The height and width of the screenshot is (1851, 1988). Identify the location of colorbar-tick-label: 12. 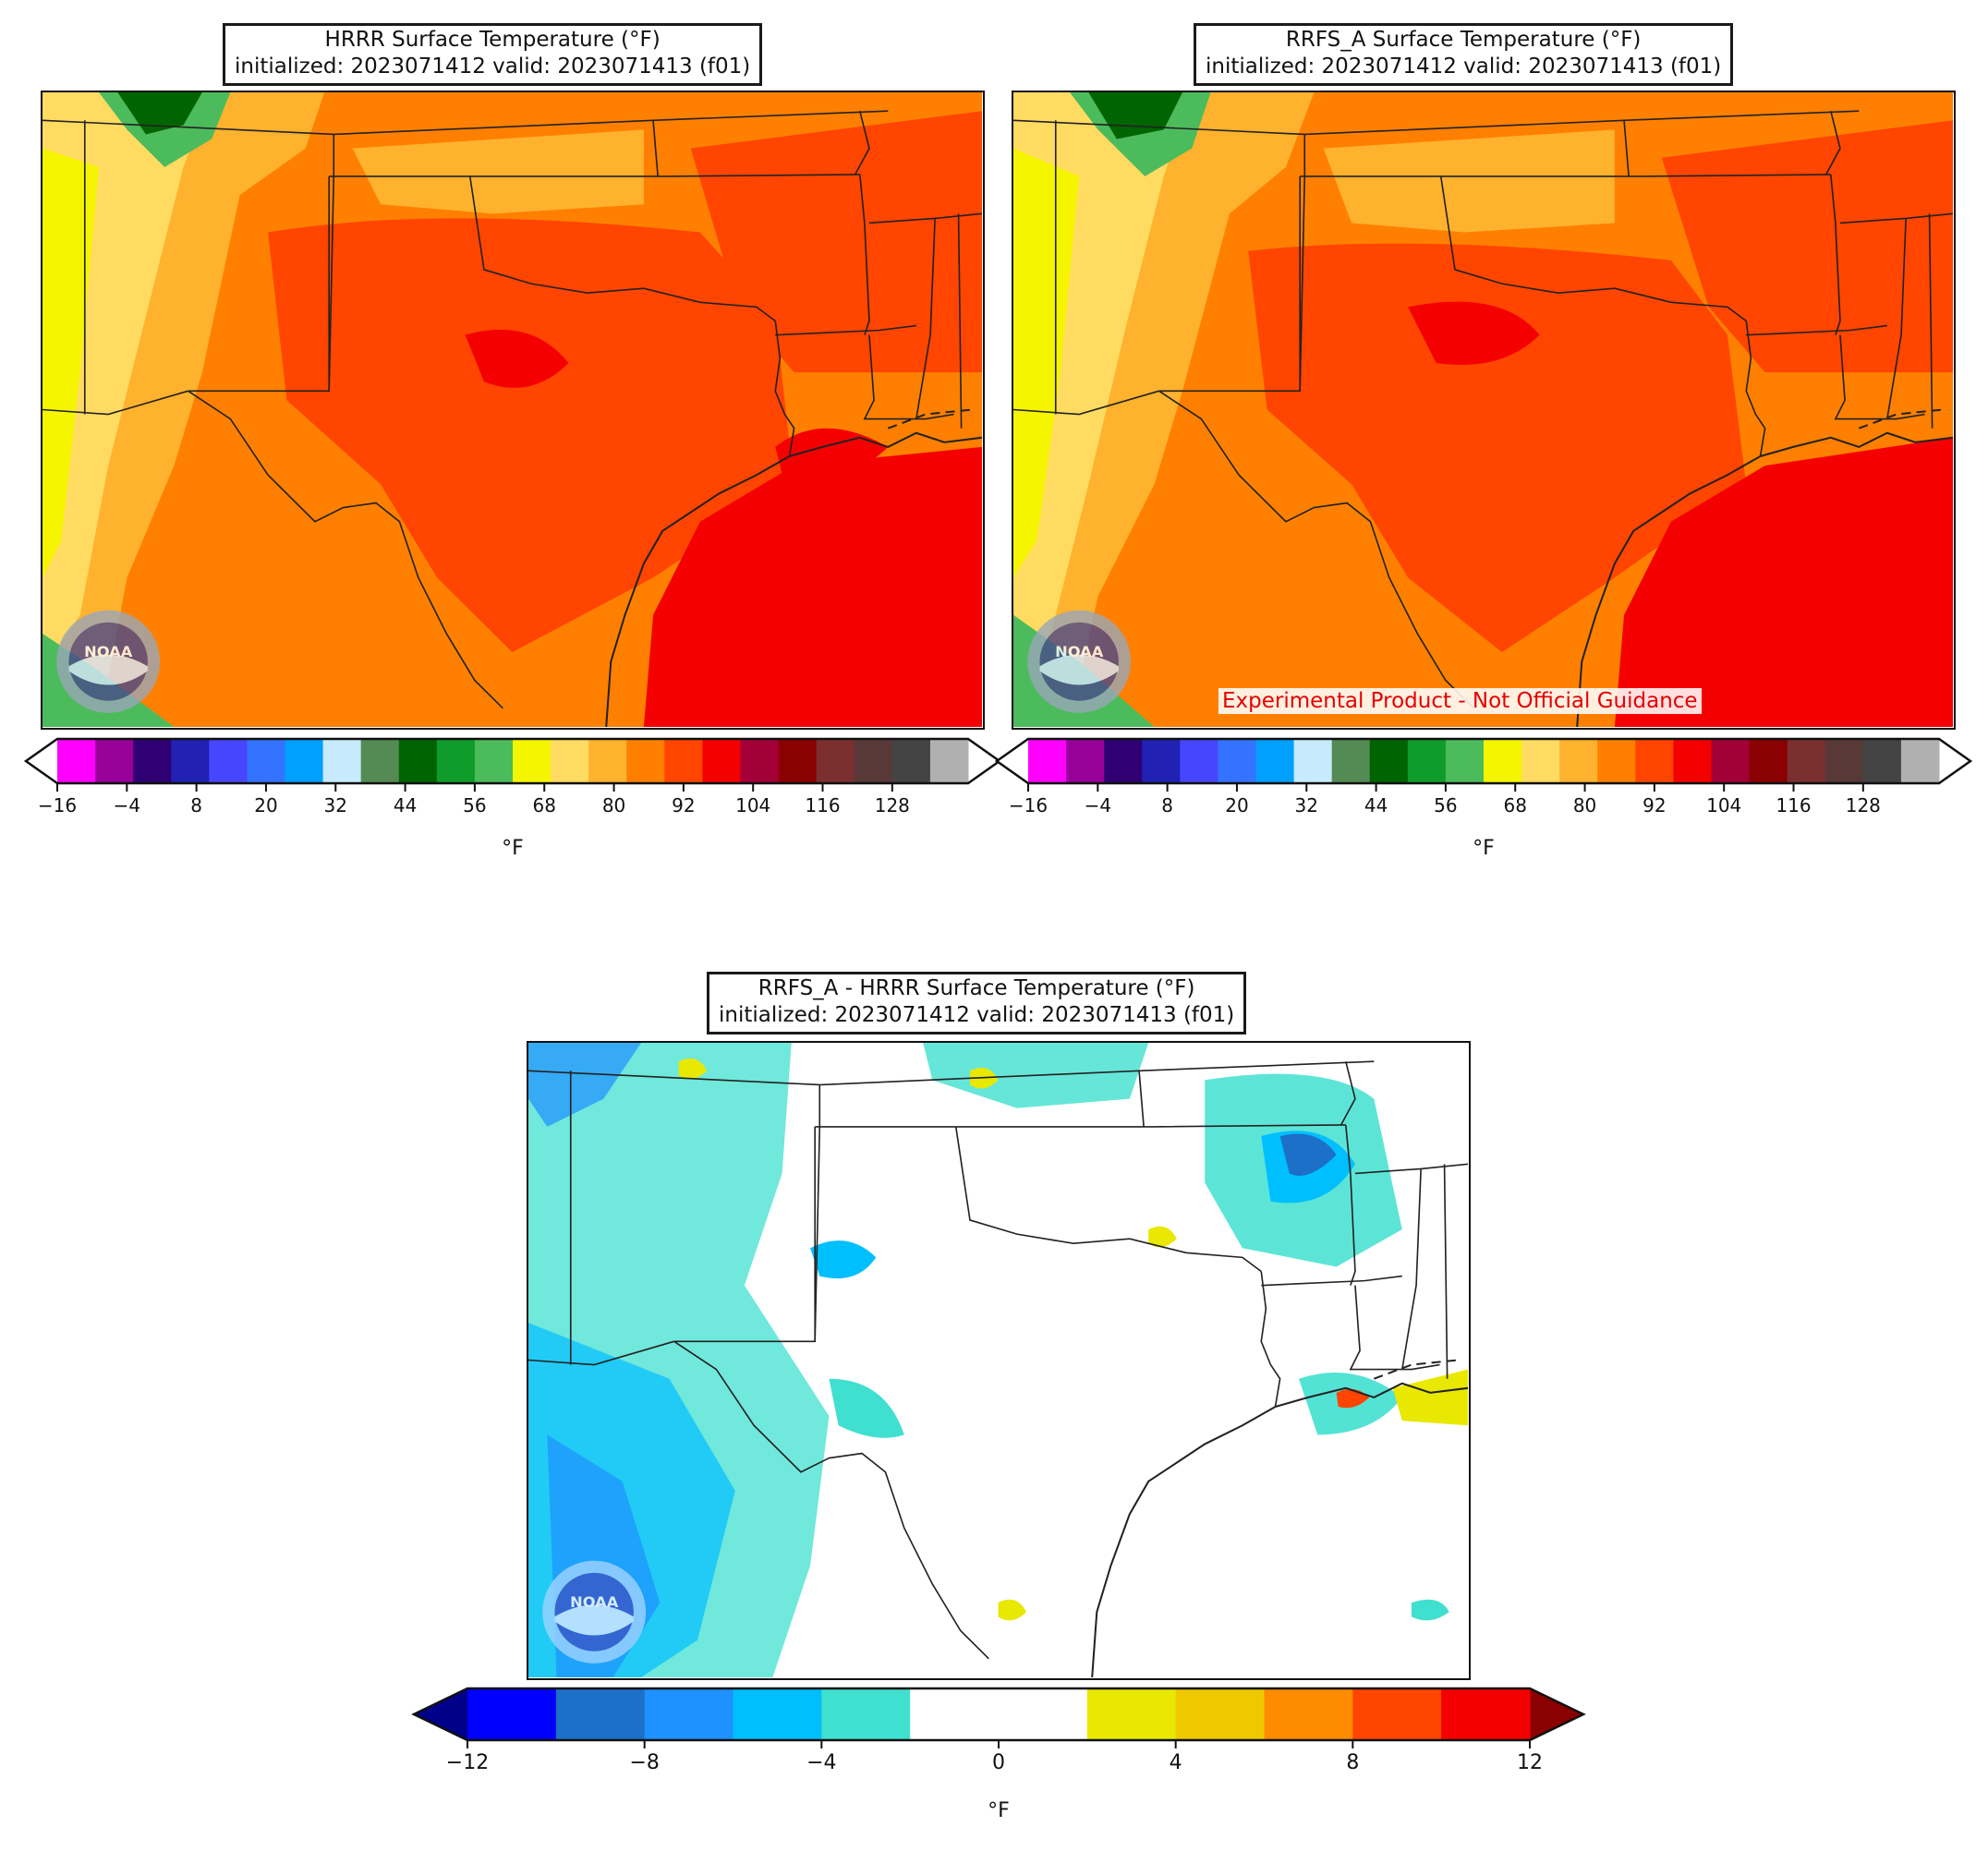
(1530, 1763).